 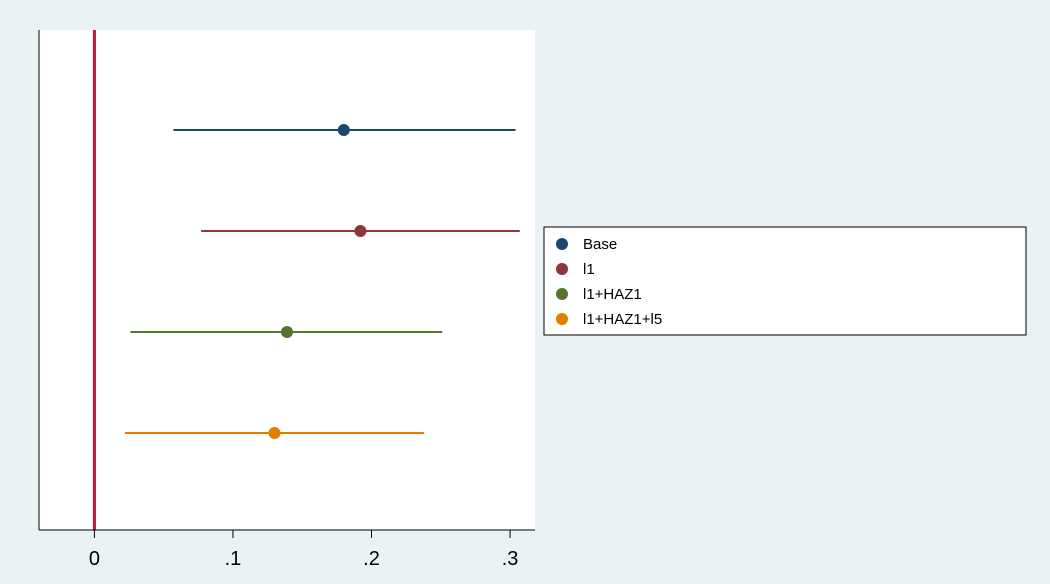 What do you see at coordinates (589, 269) in the screenshot?
I see `legend-label-l1: l1` at bounding box center [589, 269].